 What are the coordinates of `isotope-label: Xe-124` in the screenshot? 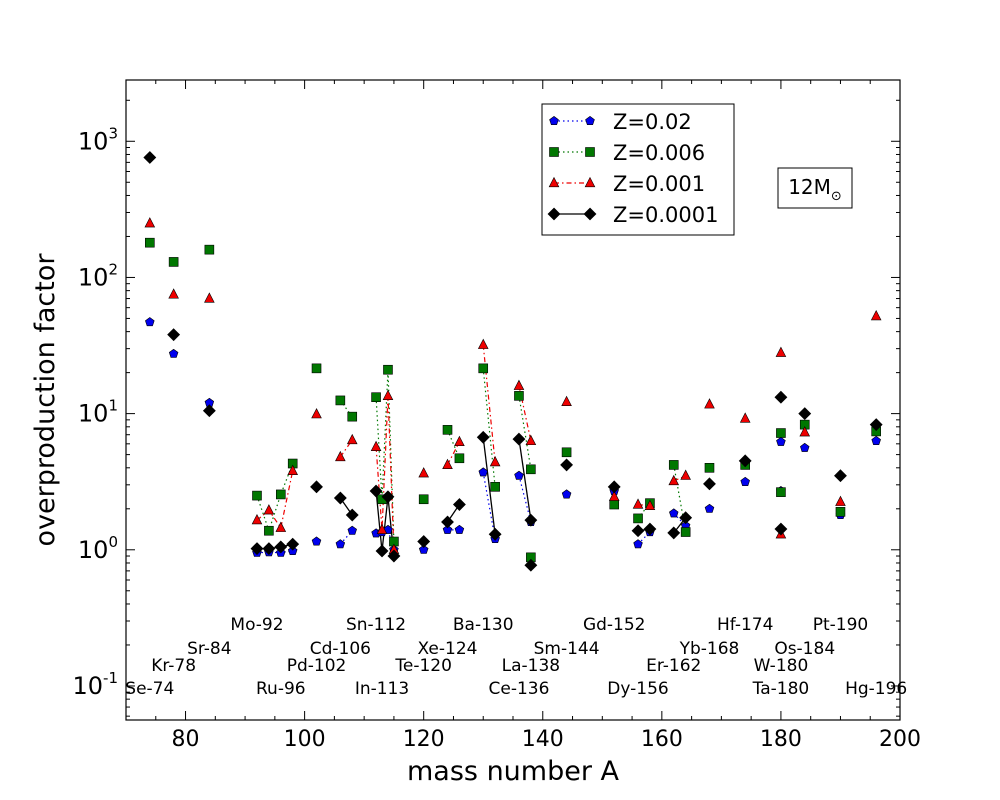 It's located at (448, 649).